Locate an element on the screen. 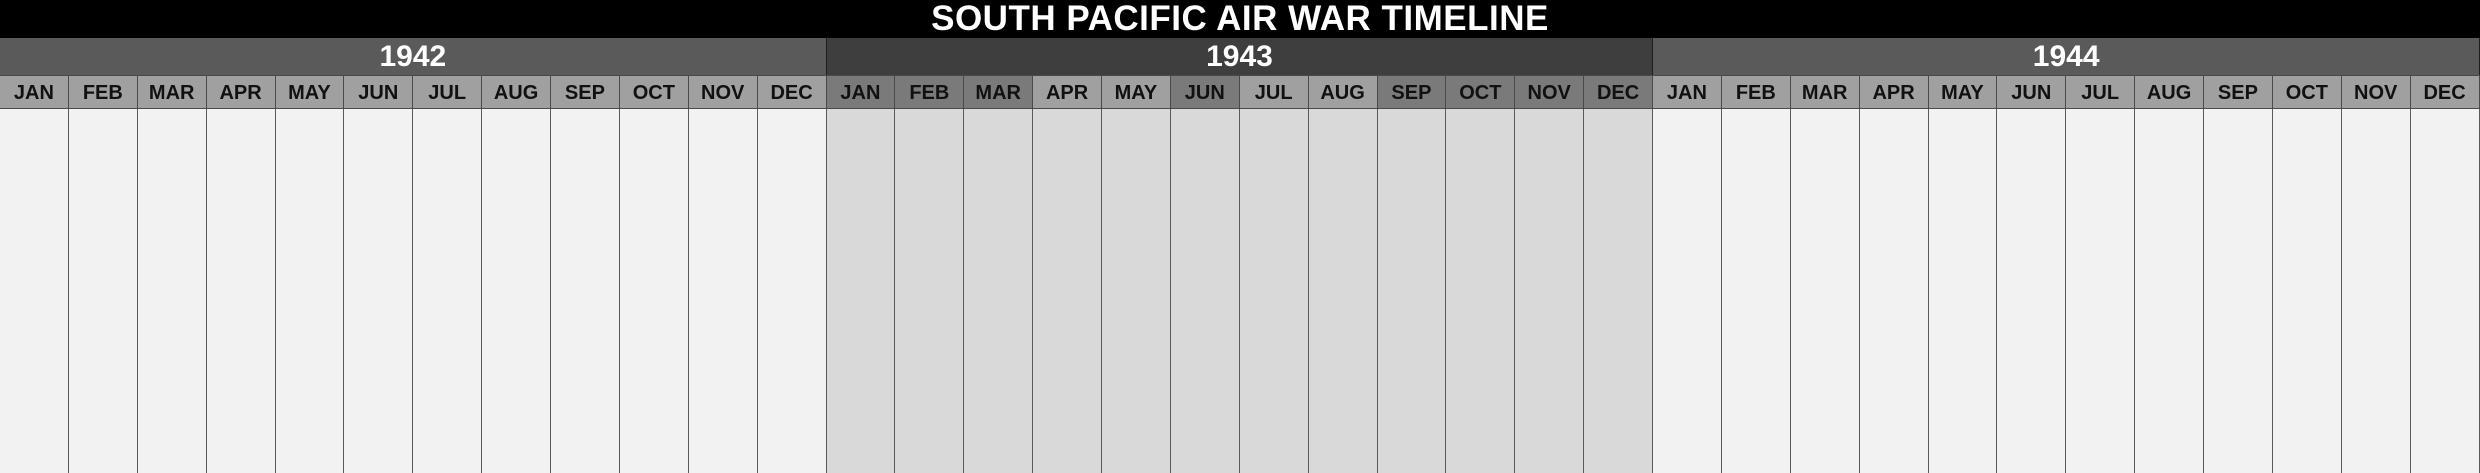  month-header-may-1943: MAY is located at coordinates (1136, 92).